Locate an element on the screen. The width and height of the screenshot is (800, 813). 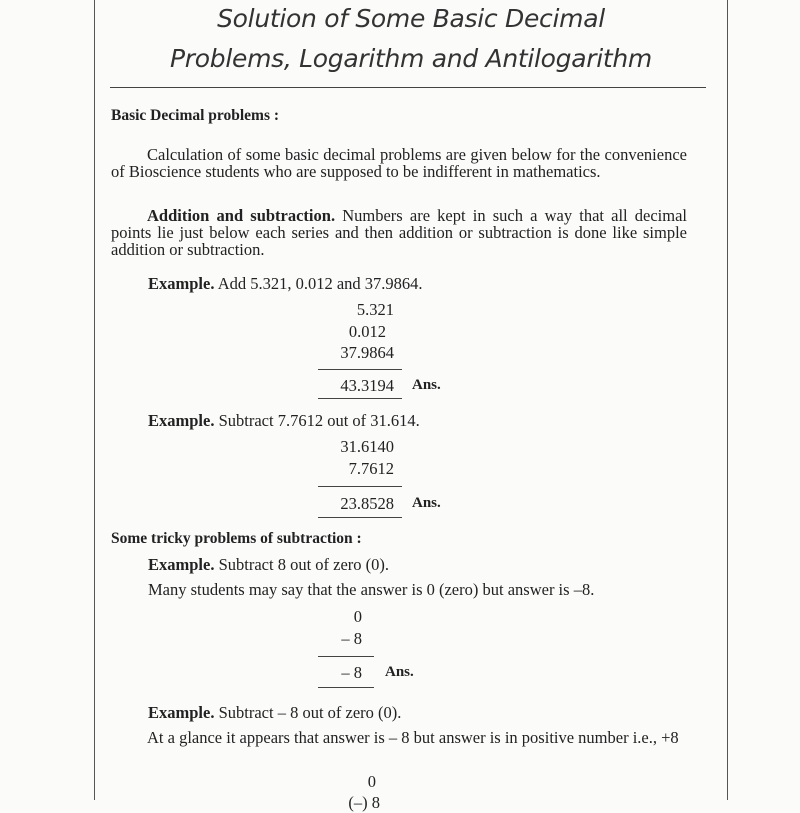
example-2: Example. Subtract 7.7612 out of 31.614. is located at coordinates (284, 421).